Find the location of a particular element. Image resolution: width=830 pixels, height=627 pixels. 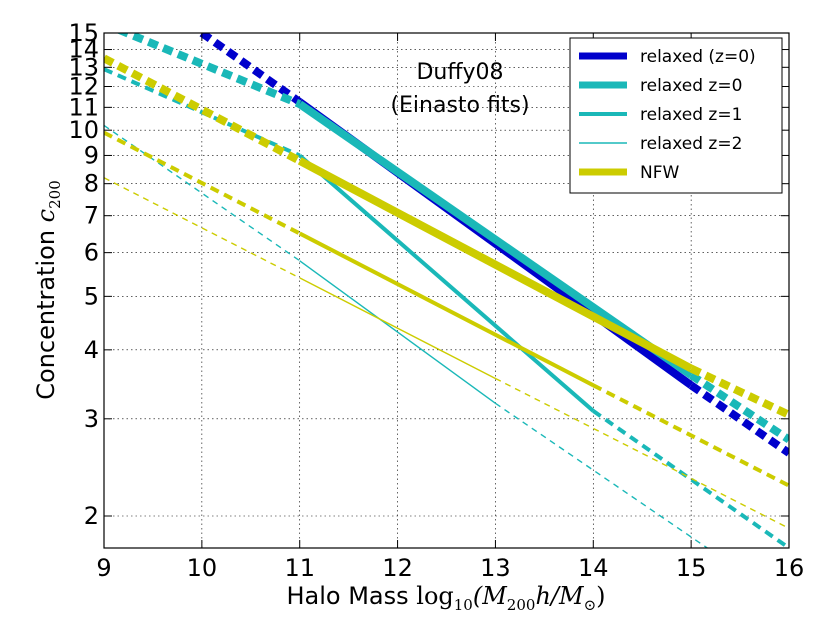

series-nfw-z-2-extrap-low is located at coordinates (202, 228).